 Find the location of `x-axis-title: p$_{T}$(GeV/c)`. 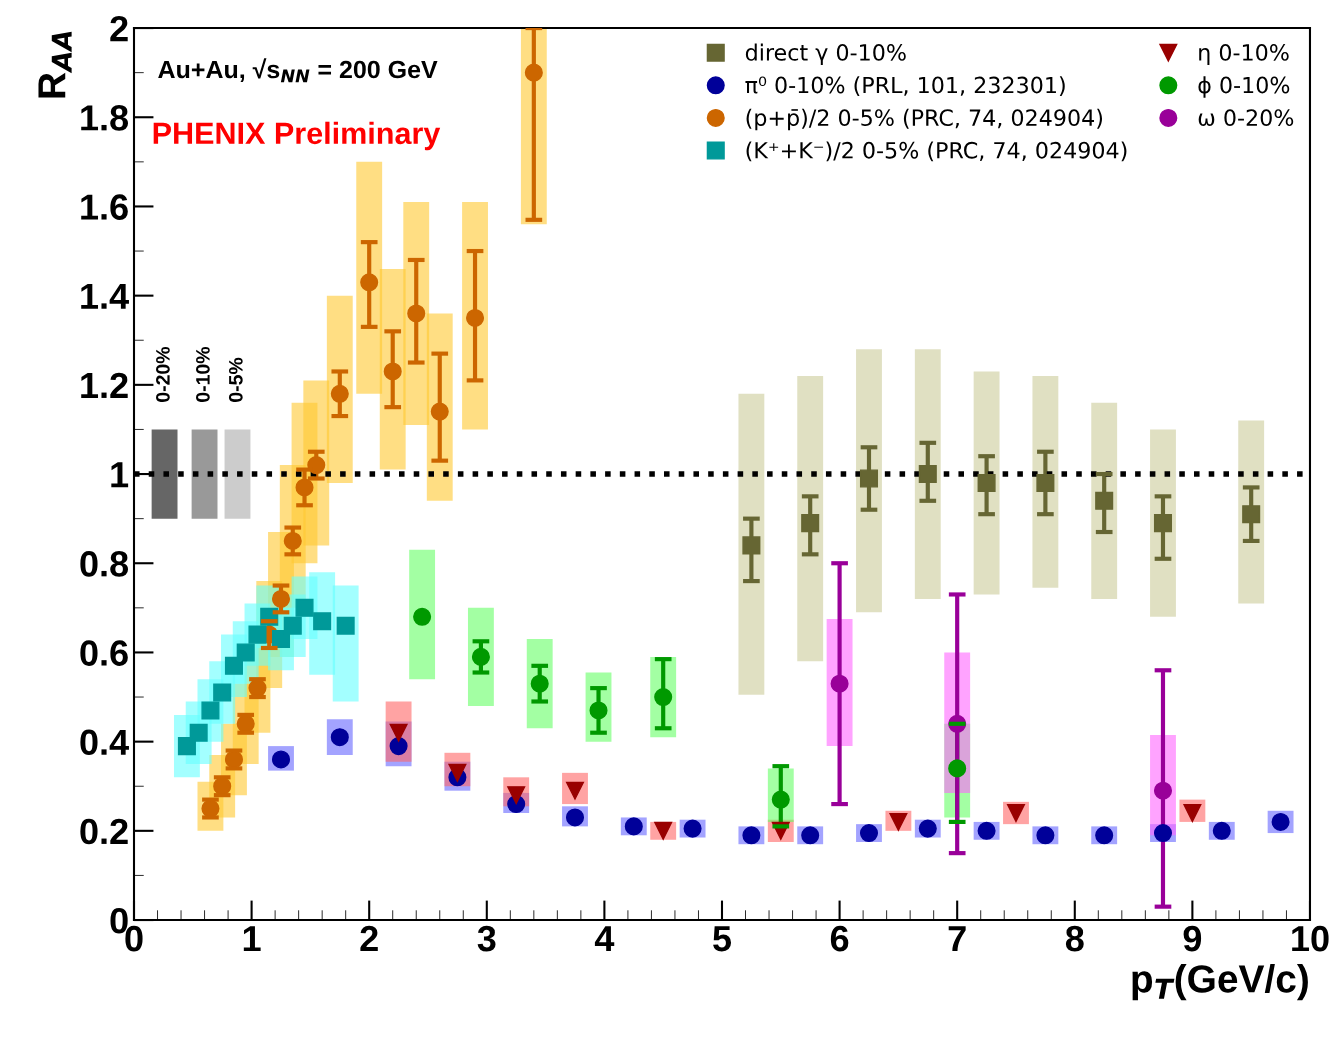

x-axis-title: p$_{T}$(GeV/c) is located at coordinates (1220, 982).